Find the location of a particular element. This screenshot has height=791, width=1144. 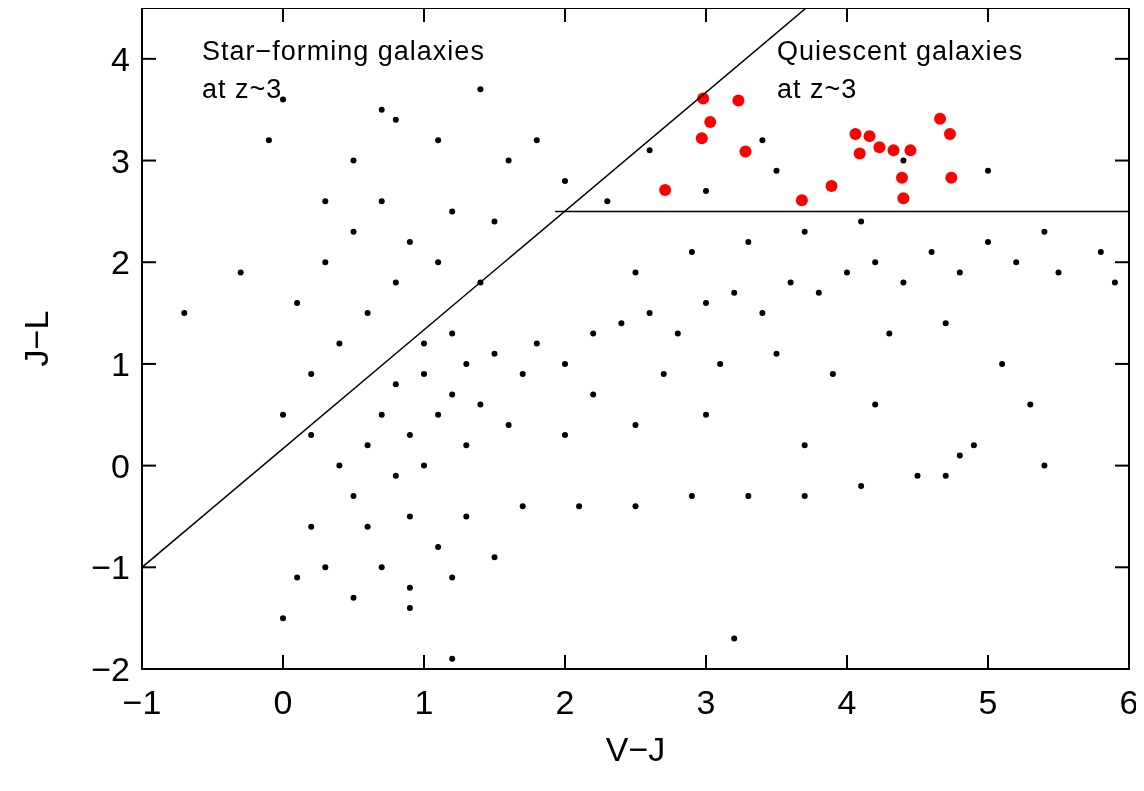

y-axis-title: J−L is located at coordinates (36, 338).